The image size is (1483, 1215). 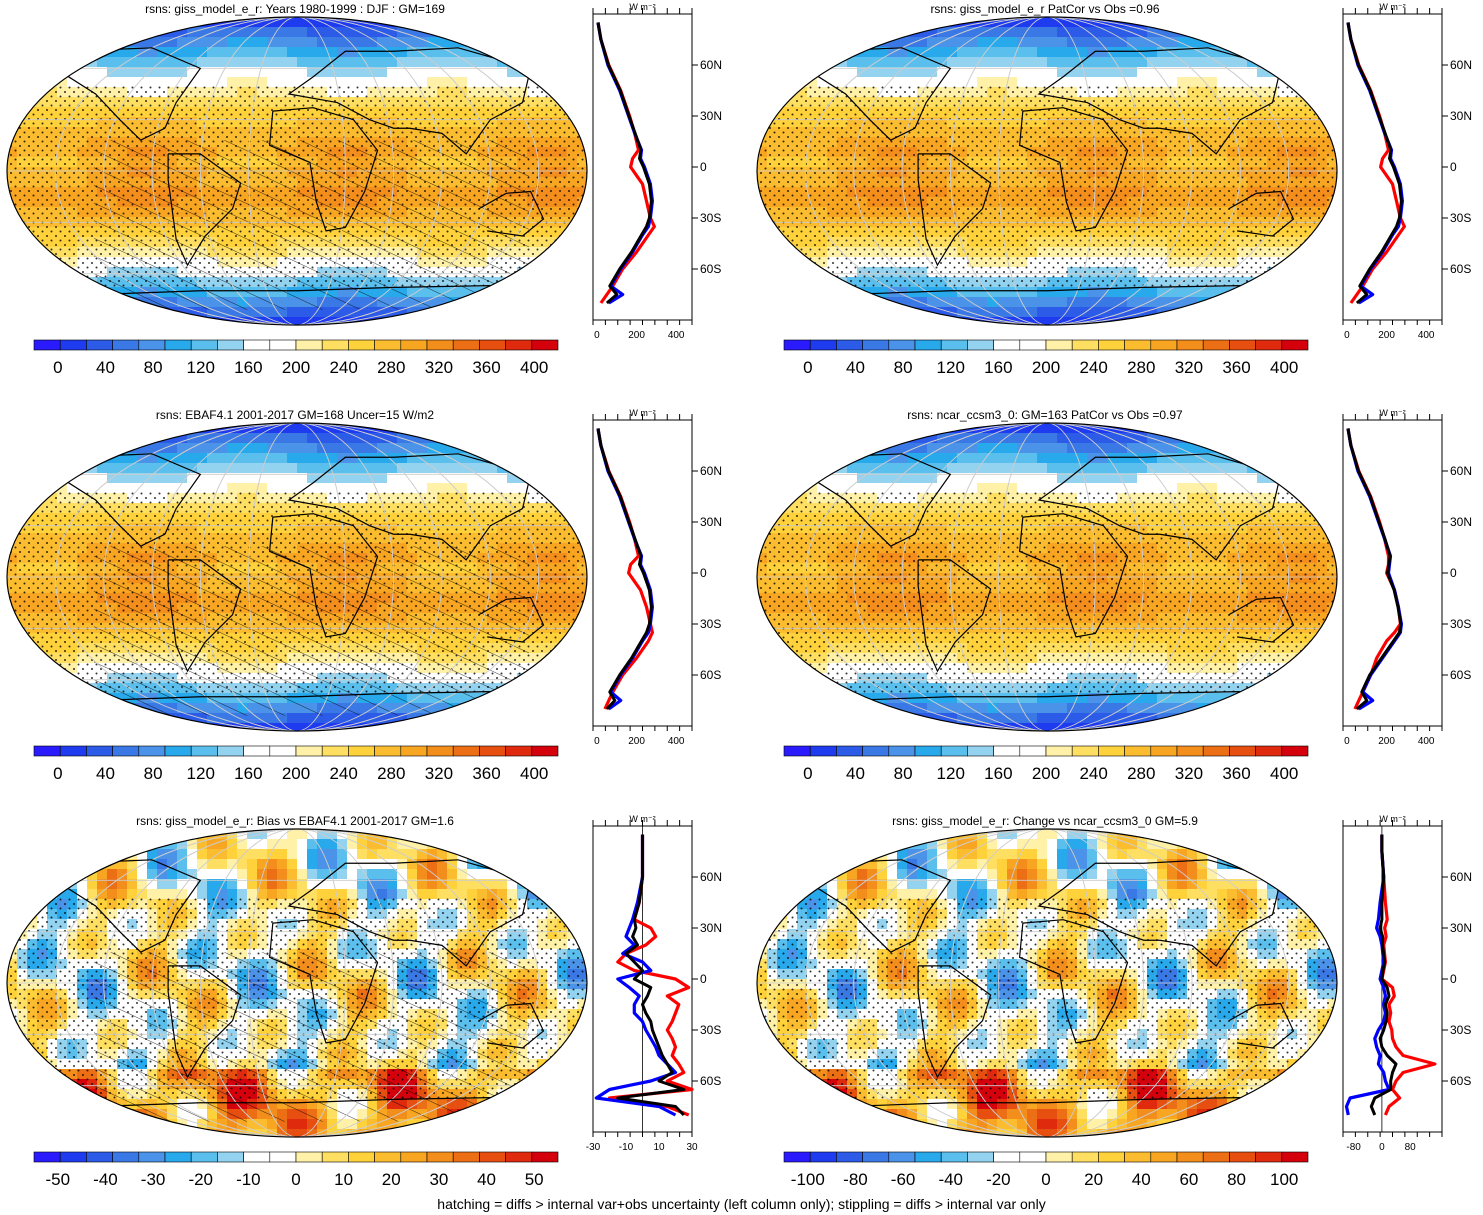 I want to click on profile-x-tick-label: 10, so click(x=659, y=1147).